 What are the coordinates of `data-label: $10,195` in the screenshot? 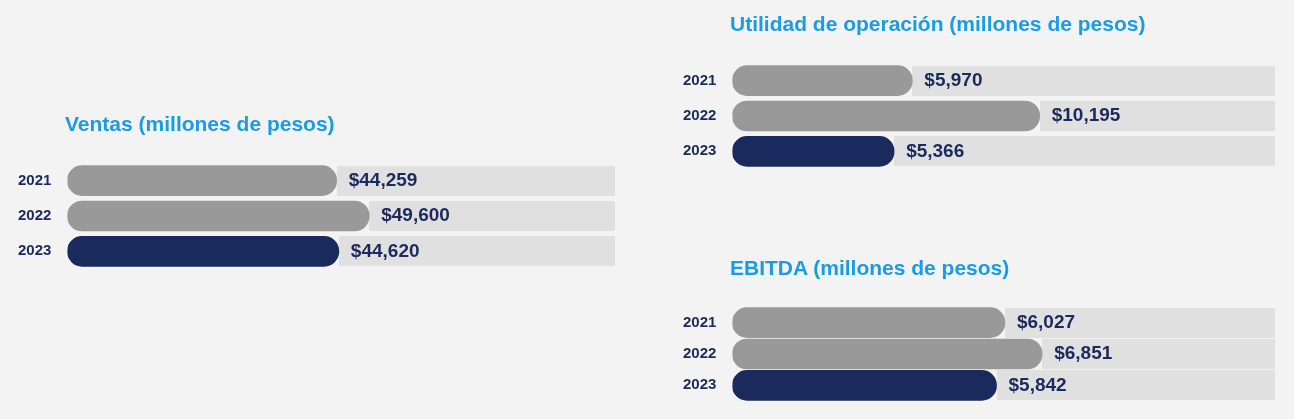 It's located at (1086, 115).